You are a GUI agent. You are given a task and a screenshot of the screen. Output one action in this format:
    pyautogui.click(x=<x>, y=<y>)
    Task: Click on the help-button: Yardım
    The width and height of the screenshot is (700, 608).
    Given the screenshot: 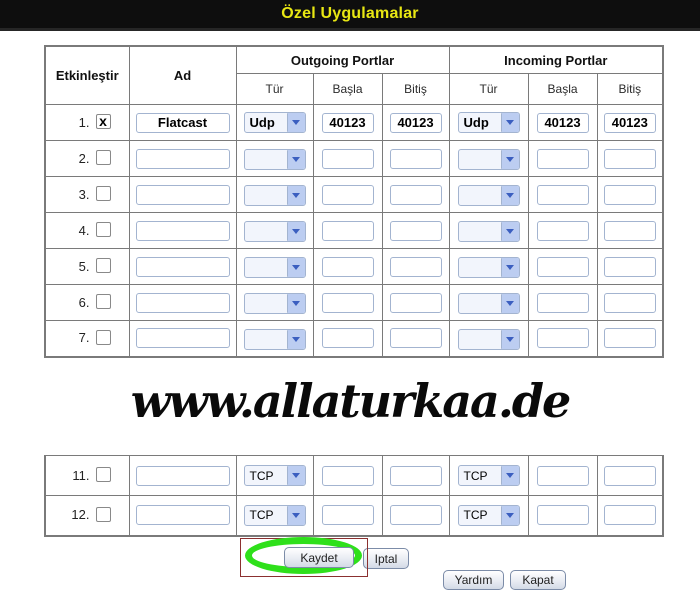 What is the action you would take?
    pyautogui.click(x=473, y=580)
    